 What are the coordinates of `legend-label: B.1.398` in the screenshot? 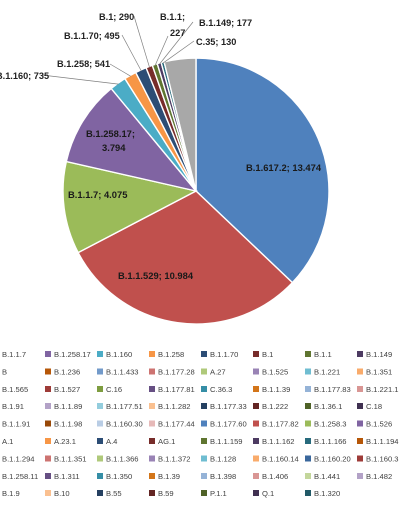 It's located at (223, 476).